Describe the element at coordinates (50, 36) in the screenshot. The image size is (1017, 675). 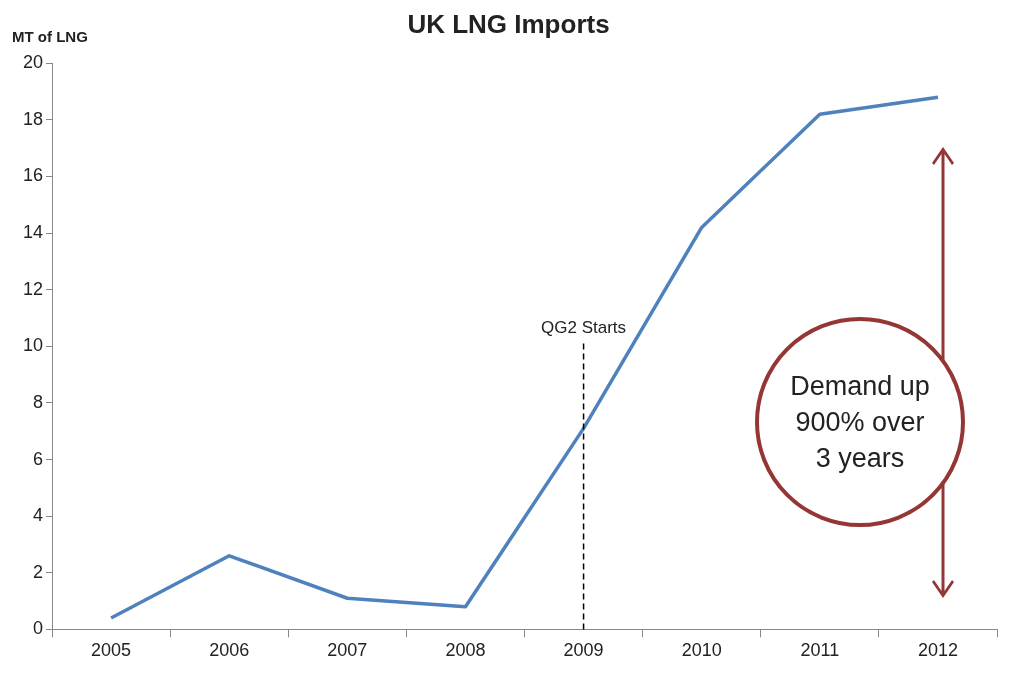
I see `y-axis-title: MT of LNG` at that location.